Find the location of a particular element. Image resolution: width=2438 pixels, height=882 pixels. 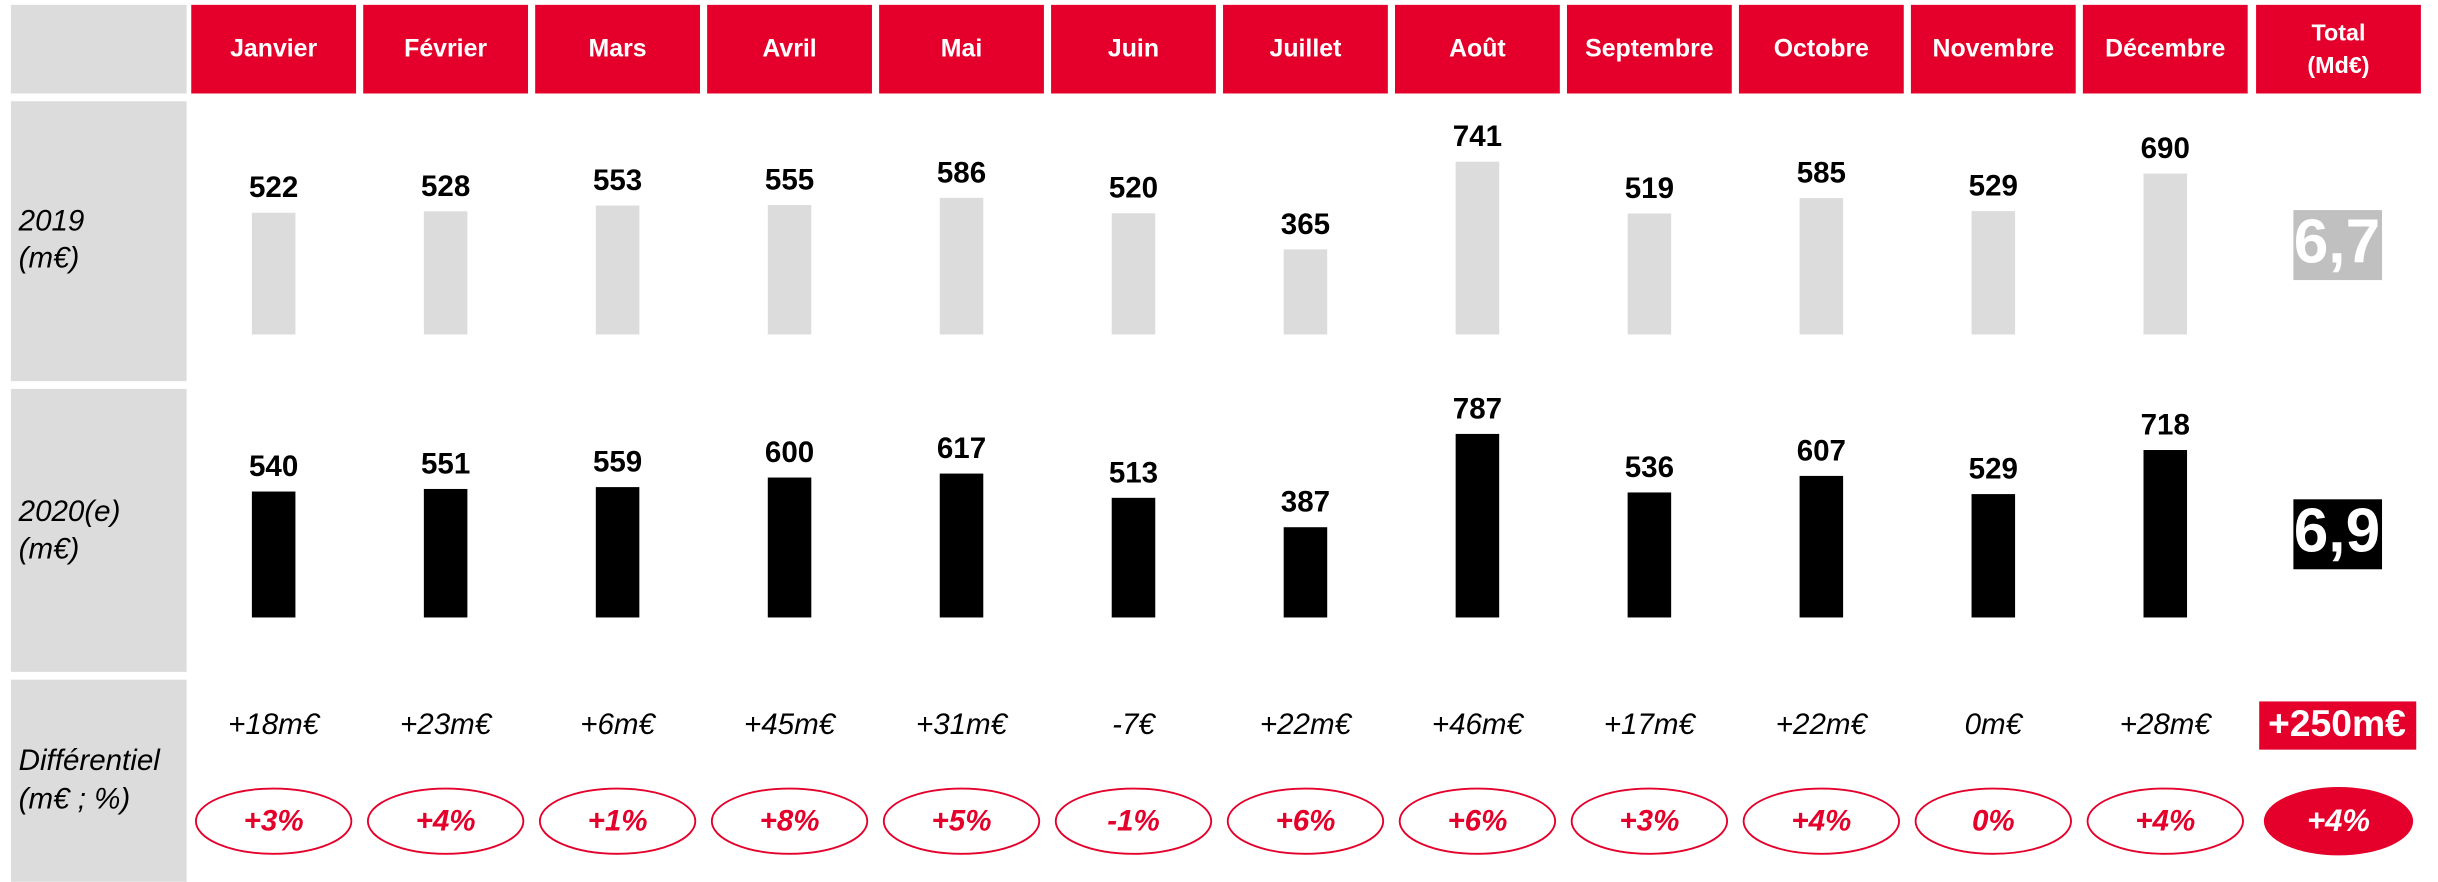

corner-cell is located at coordinates (98, 49).